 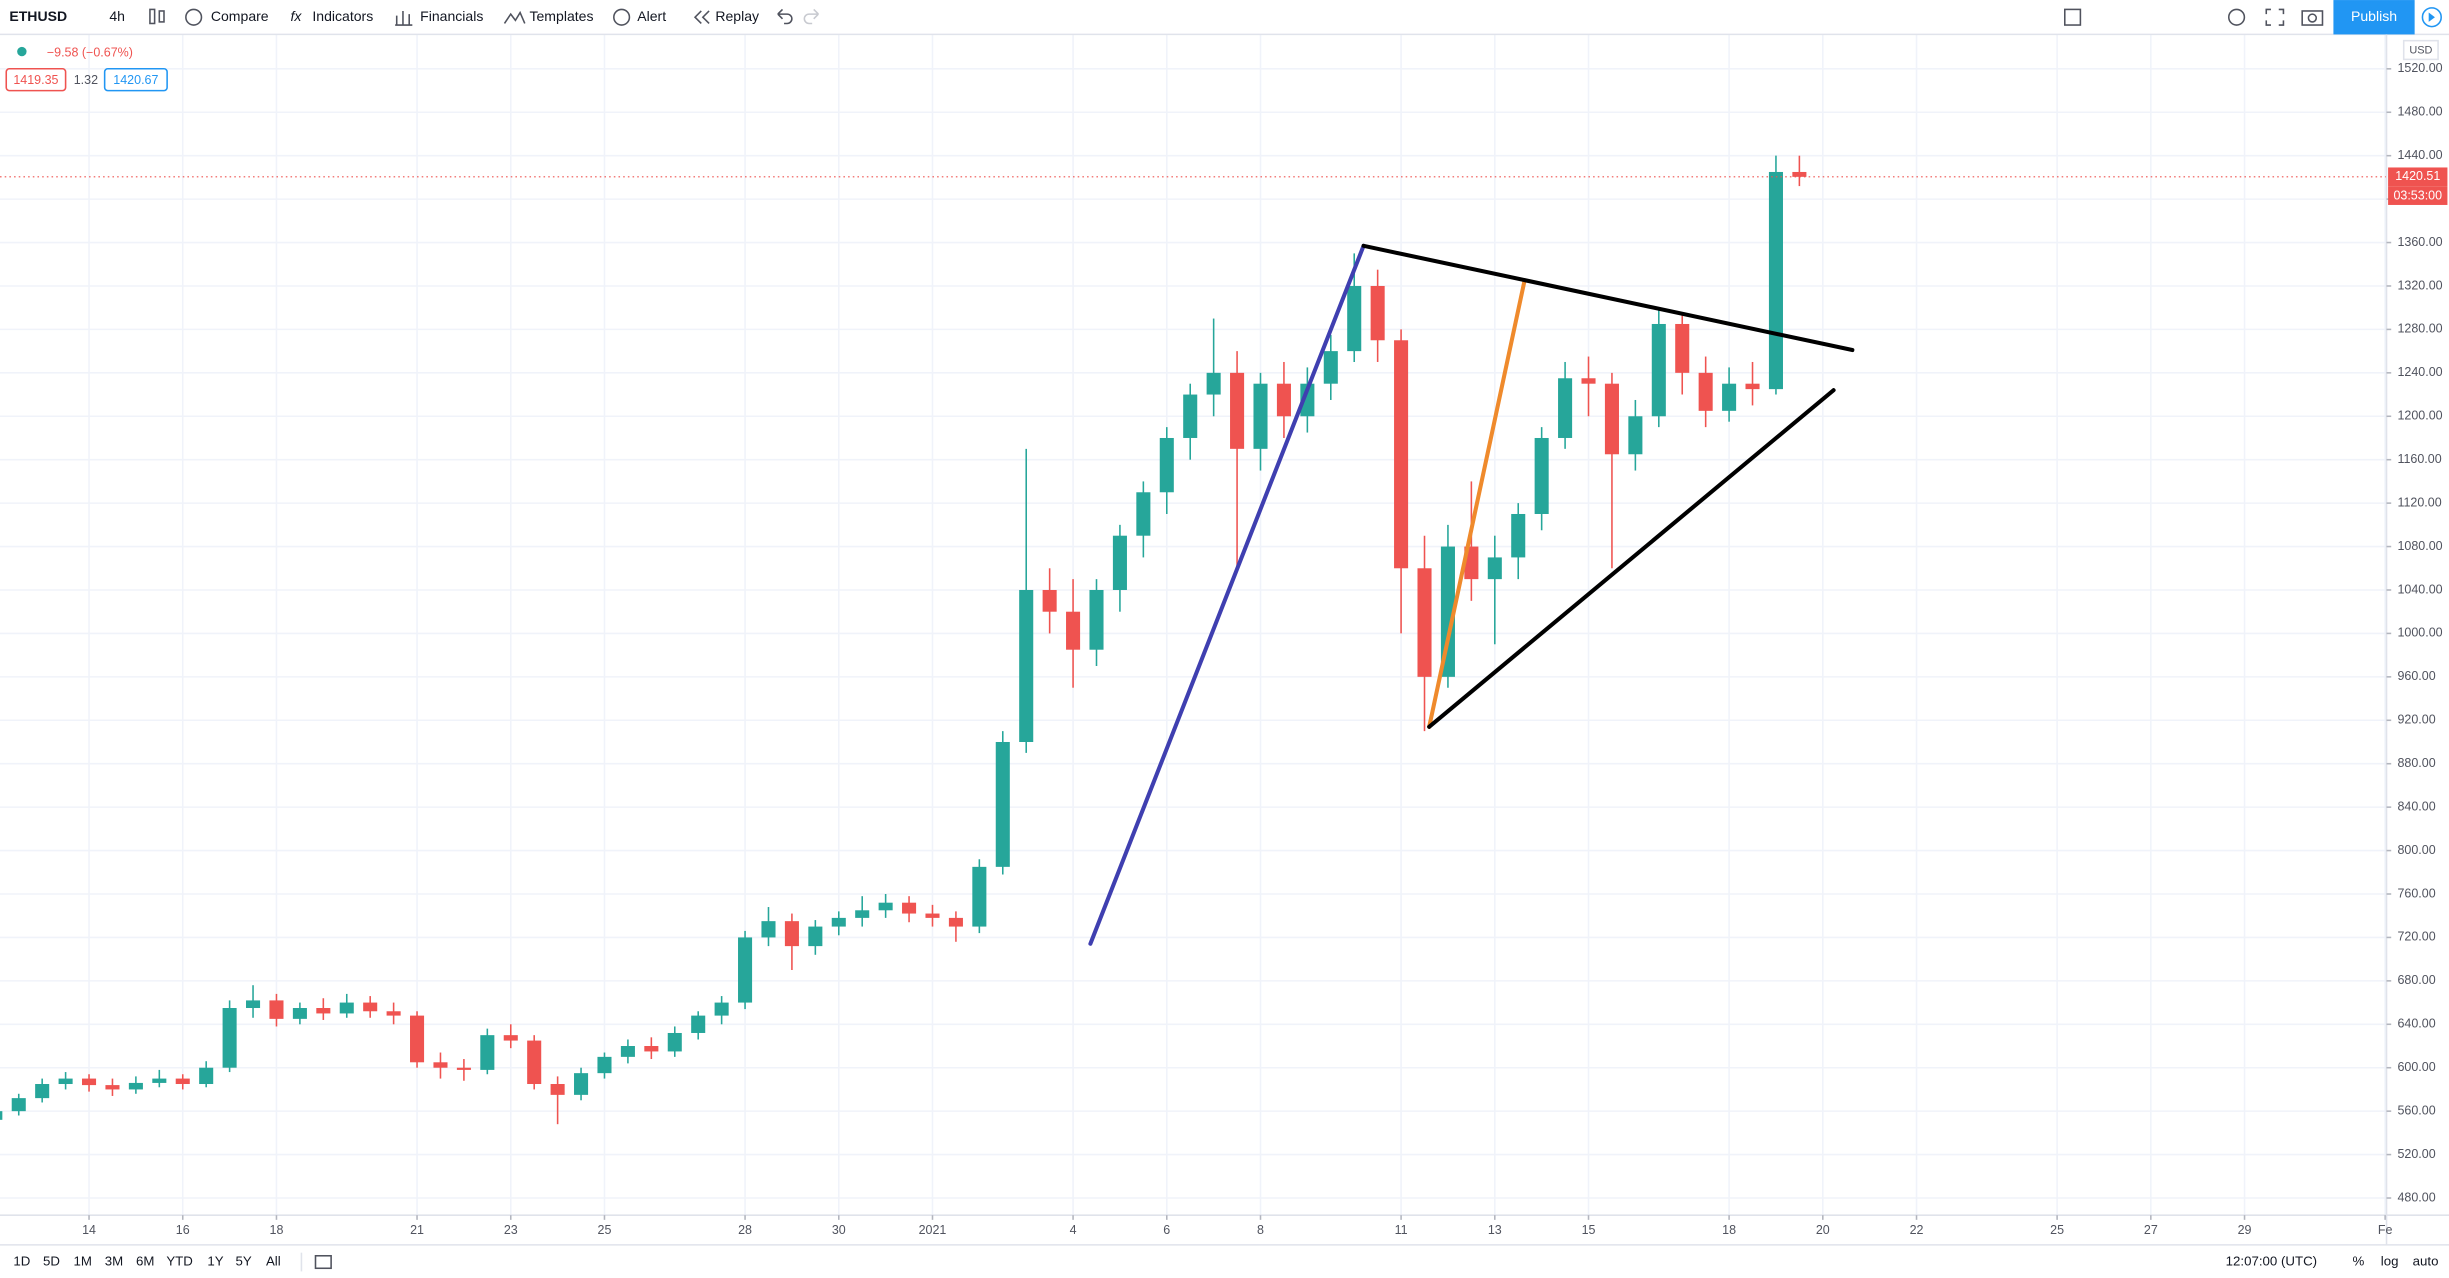 I want to click on x-tick-label: 18, so click(x=277, y=1230).